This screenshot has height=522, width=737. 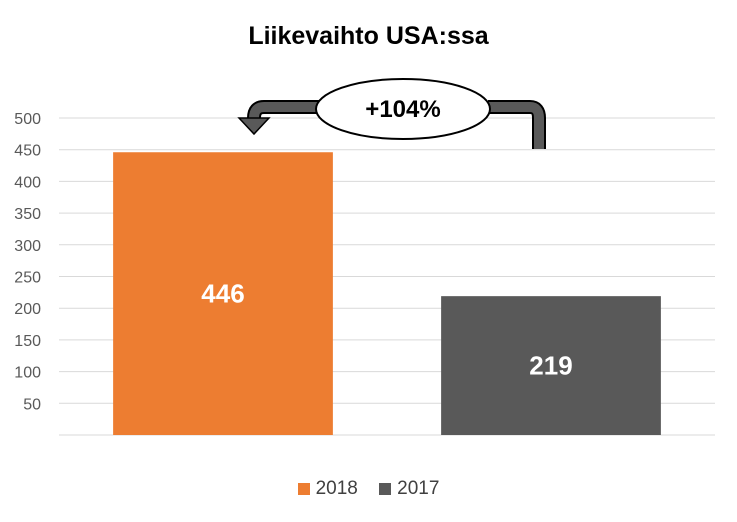 I want to click on legend-item-2017: 2017, so click(x=409, y=489).